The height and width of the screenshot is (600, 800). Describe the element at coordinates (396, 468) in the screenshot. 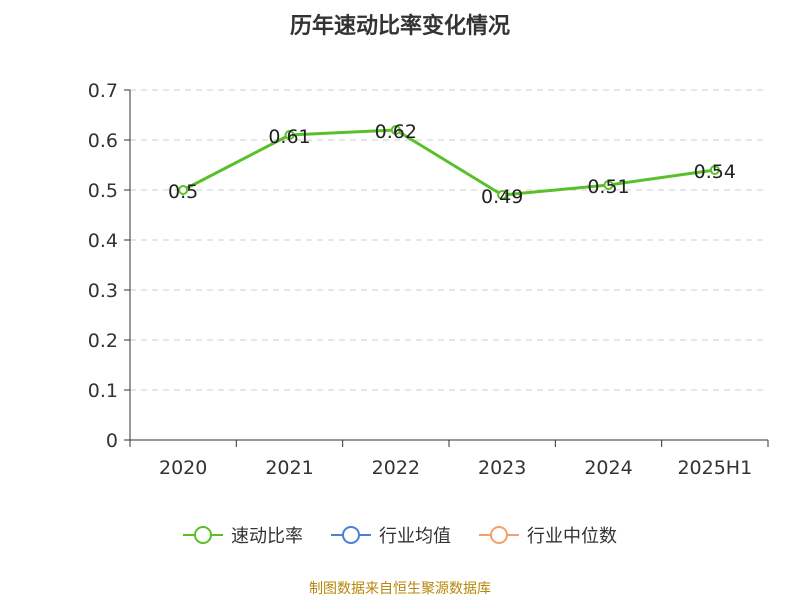

I see `x-tick-label: 2022` at that location.